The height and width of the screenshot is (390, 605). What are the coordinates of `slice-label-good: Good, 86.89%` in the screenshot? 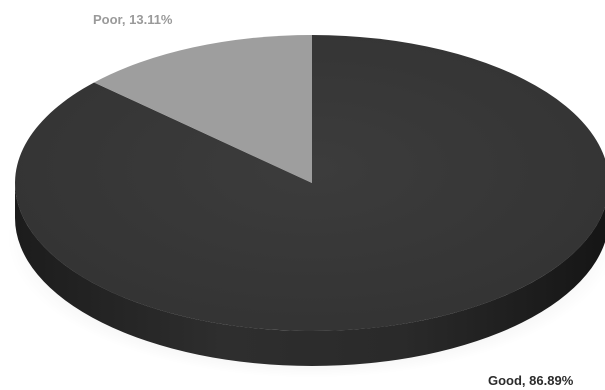 It's located at (531, 380).